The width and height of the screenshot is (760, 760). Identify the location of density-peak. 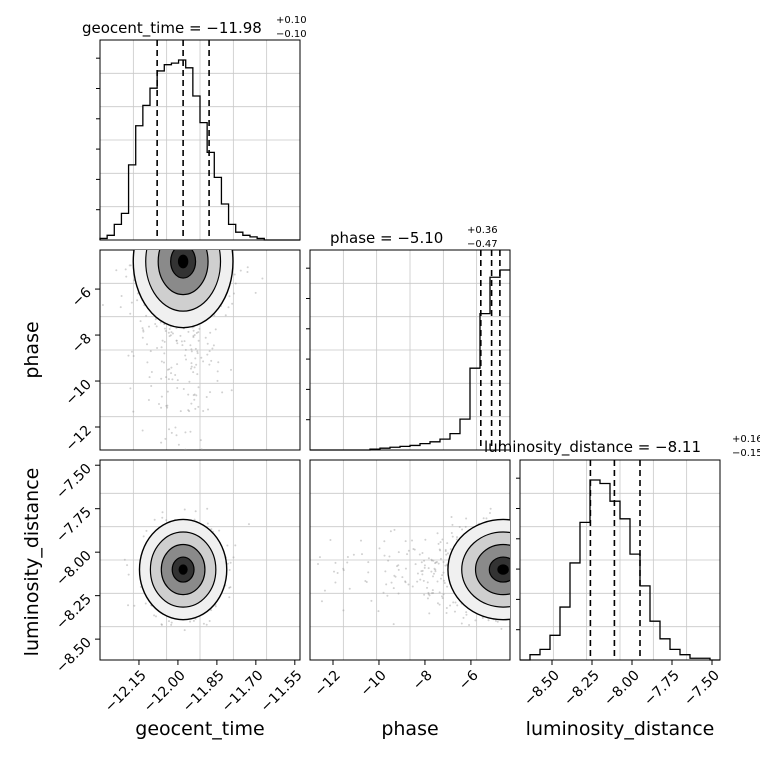
(183, 261).